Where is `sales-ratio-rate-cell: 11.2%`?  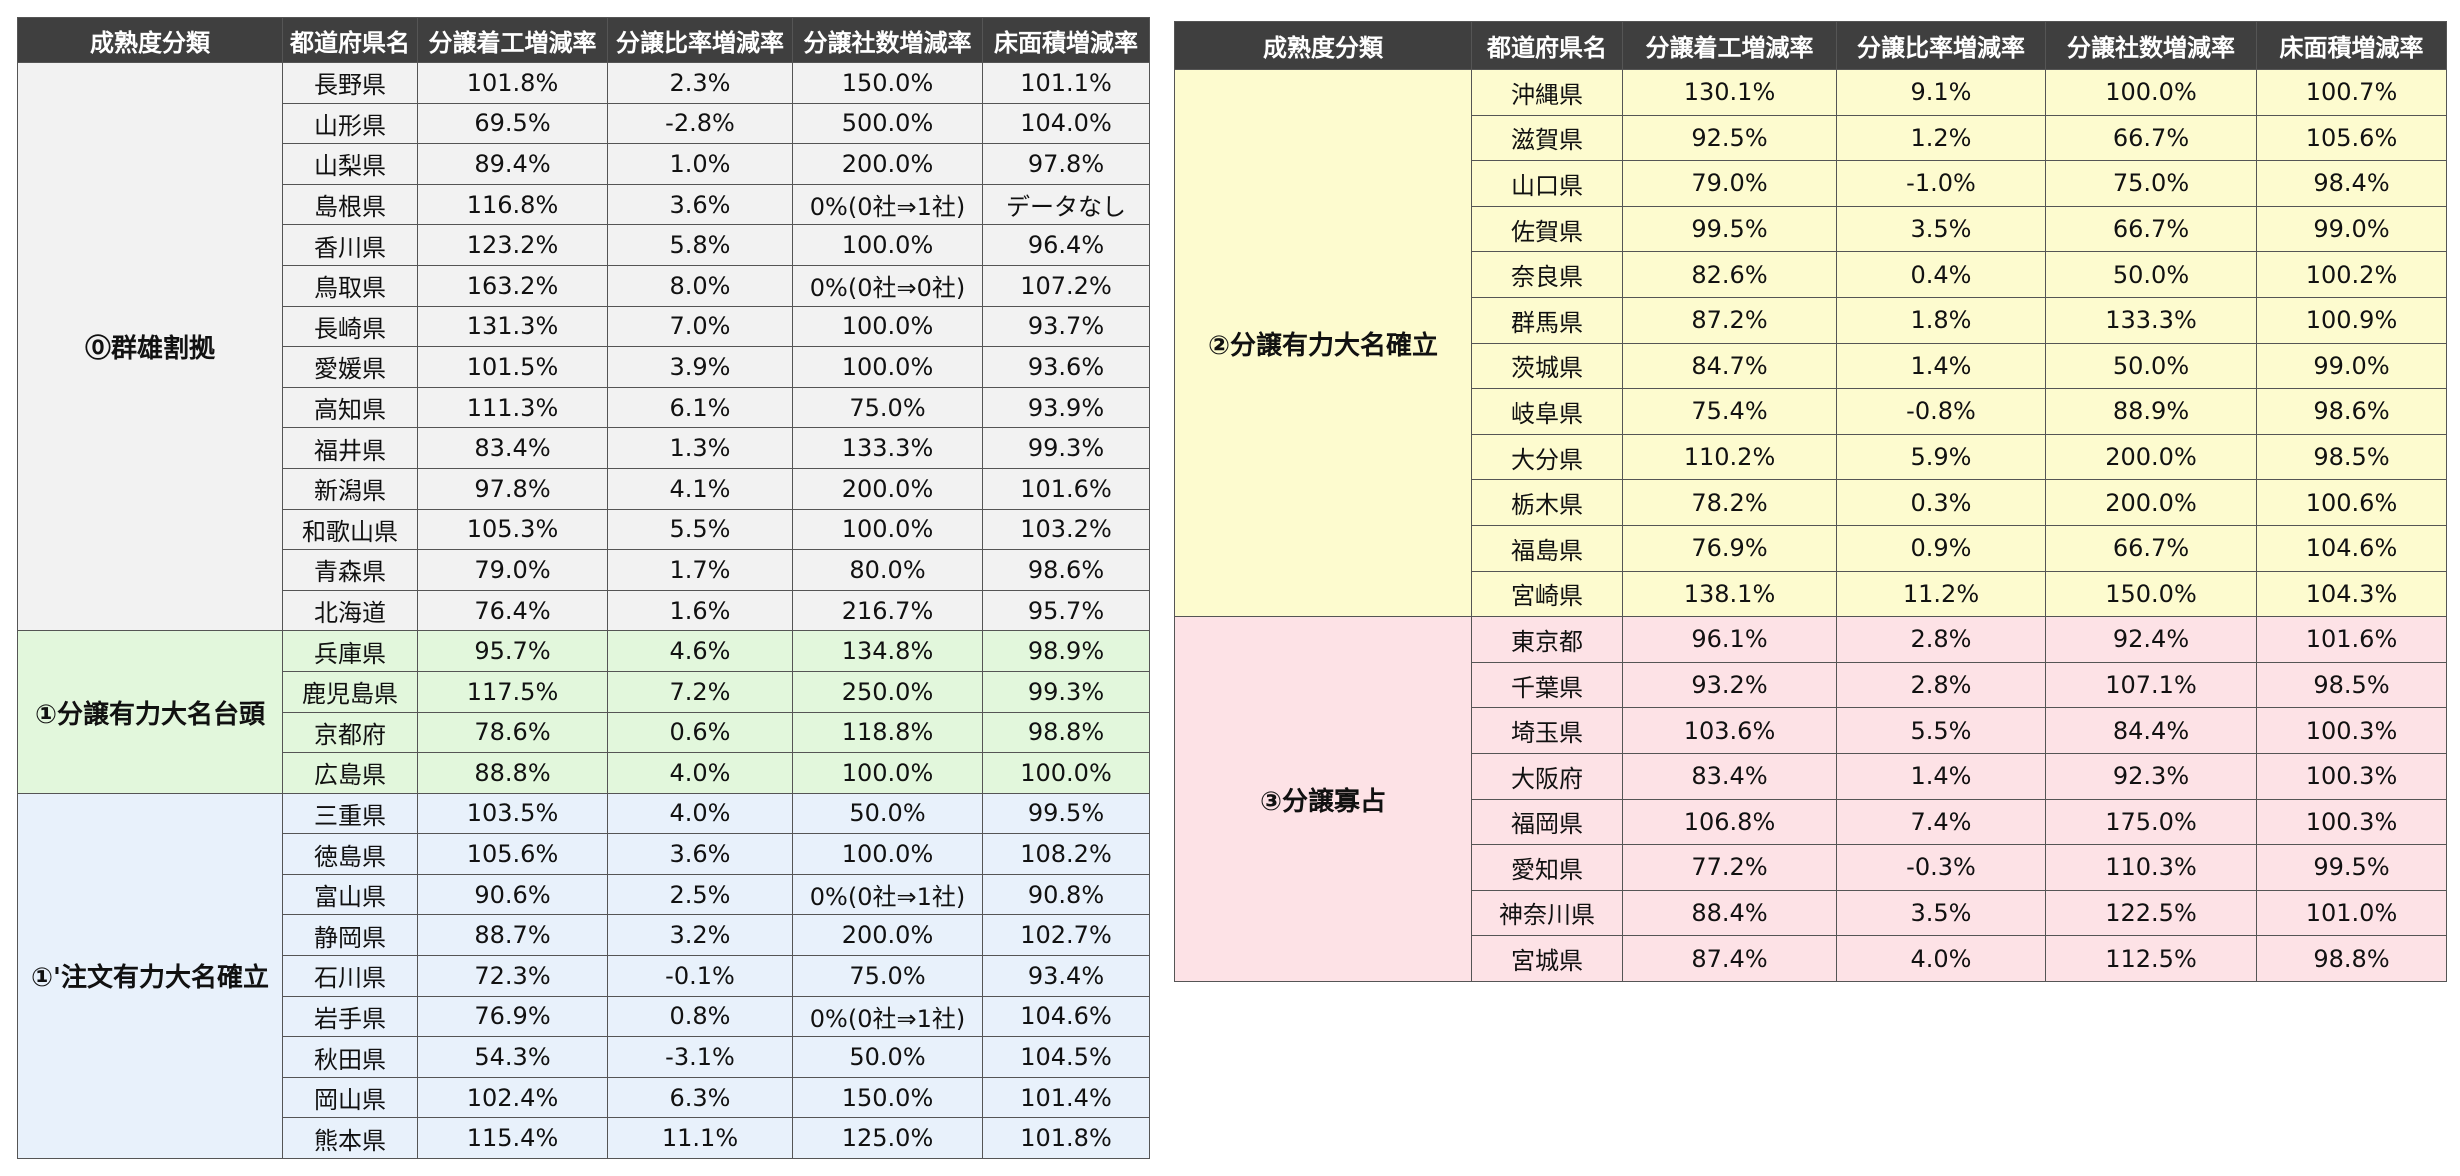
sales-ratio-rate-cell: 11.2% is located at coordinates (1941, 594).